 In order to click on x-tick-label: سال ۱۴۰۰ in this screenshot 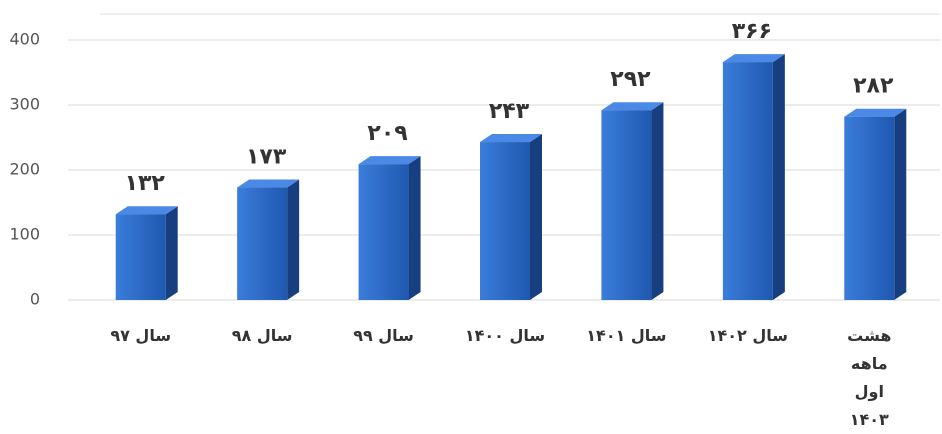, I will do `click(505, 335)`.